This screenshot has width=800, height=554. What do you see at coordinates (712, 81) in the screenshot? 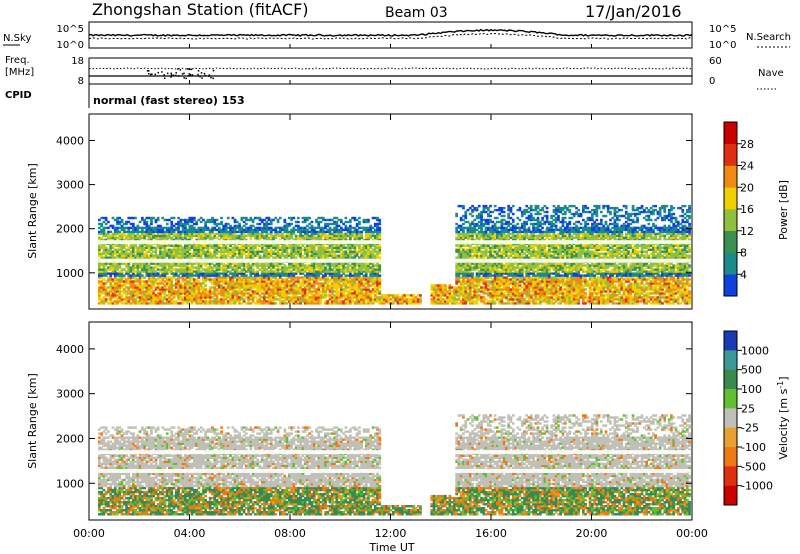
I see `nave-tick-bottom: 0` at bounding box center [712, 81].